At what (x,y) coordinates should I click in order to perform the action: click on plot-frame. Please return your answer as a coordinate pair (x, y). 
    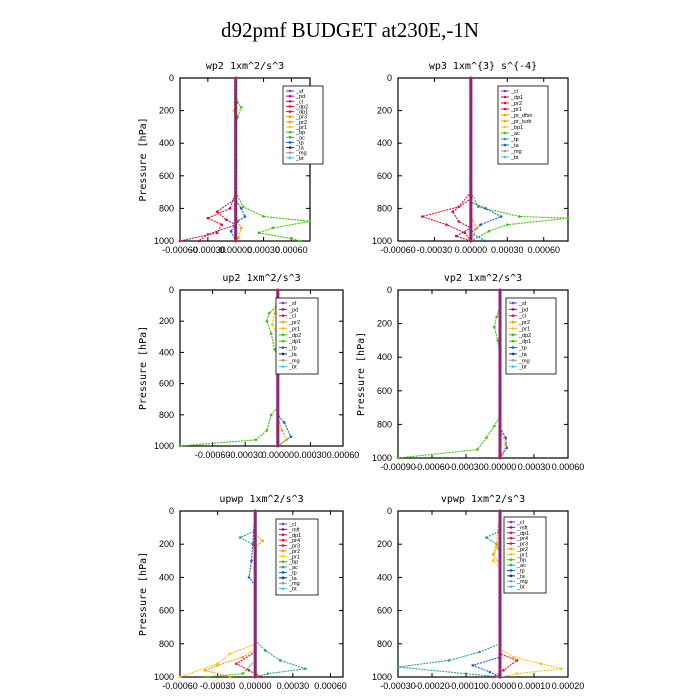
    Looking at the image, I should click on (483, 374).